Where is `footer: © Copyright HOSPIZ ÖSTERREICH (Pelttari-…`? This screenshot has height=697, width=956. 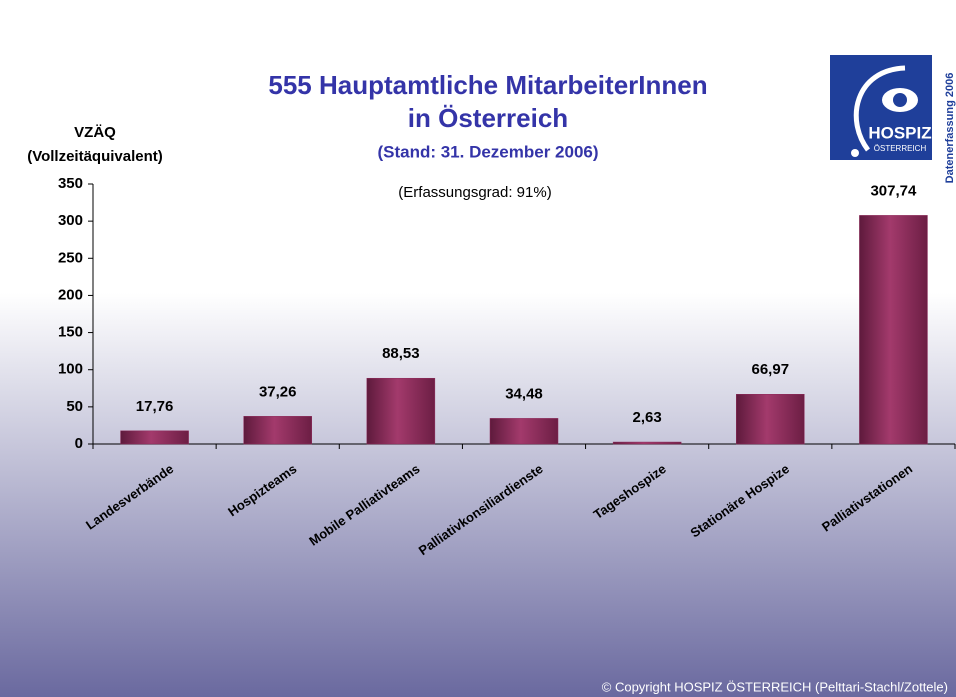
footer: © Copyright HOSPIZ ÖSTERREICH (Pelttari-… is located at coordinates (775, 686).